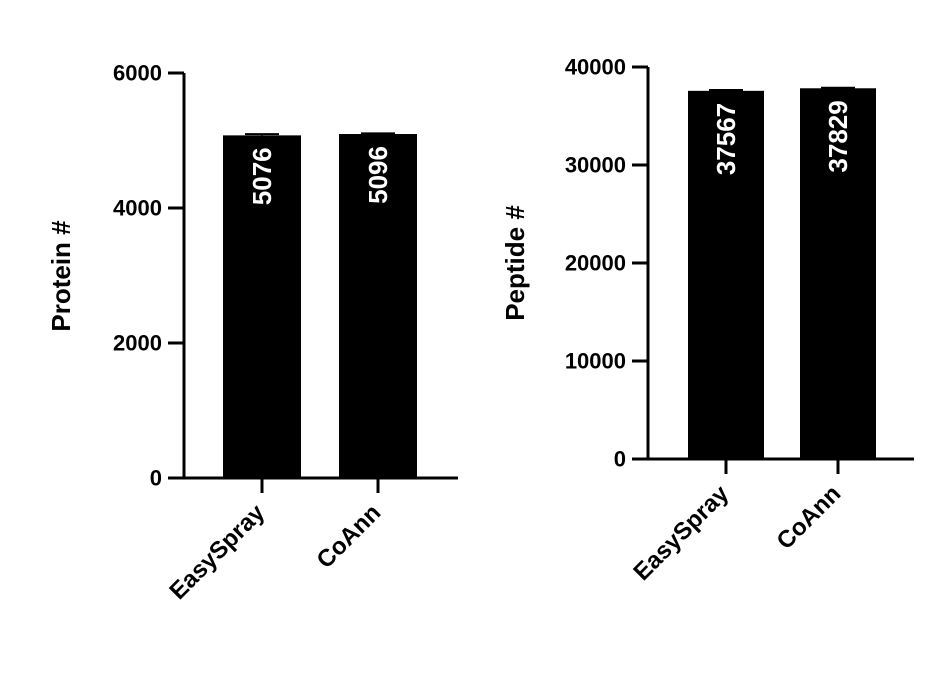 Image resolution: width=947 pixels, height=678 pixels. What do you see at coordinates (137, 343) in the screenshot?
I see `y-tick-label: 2000` at bounding box center [137, 343].